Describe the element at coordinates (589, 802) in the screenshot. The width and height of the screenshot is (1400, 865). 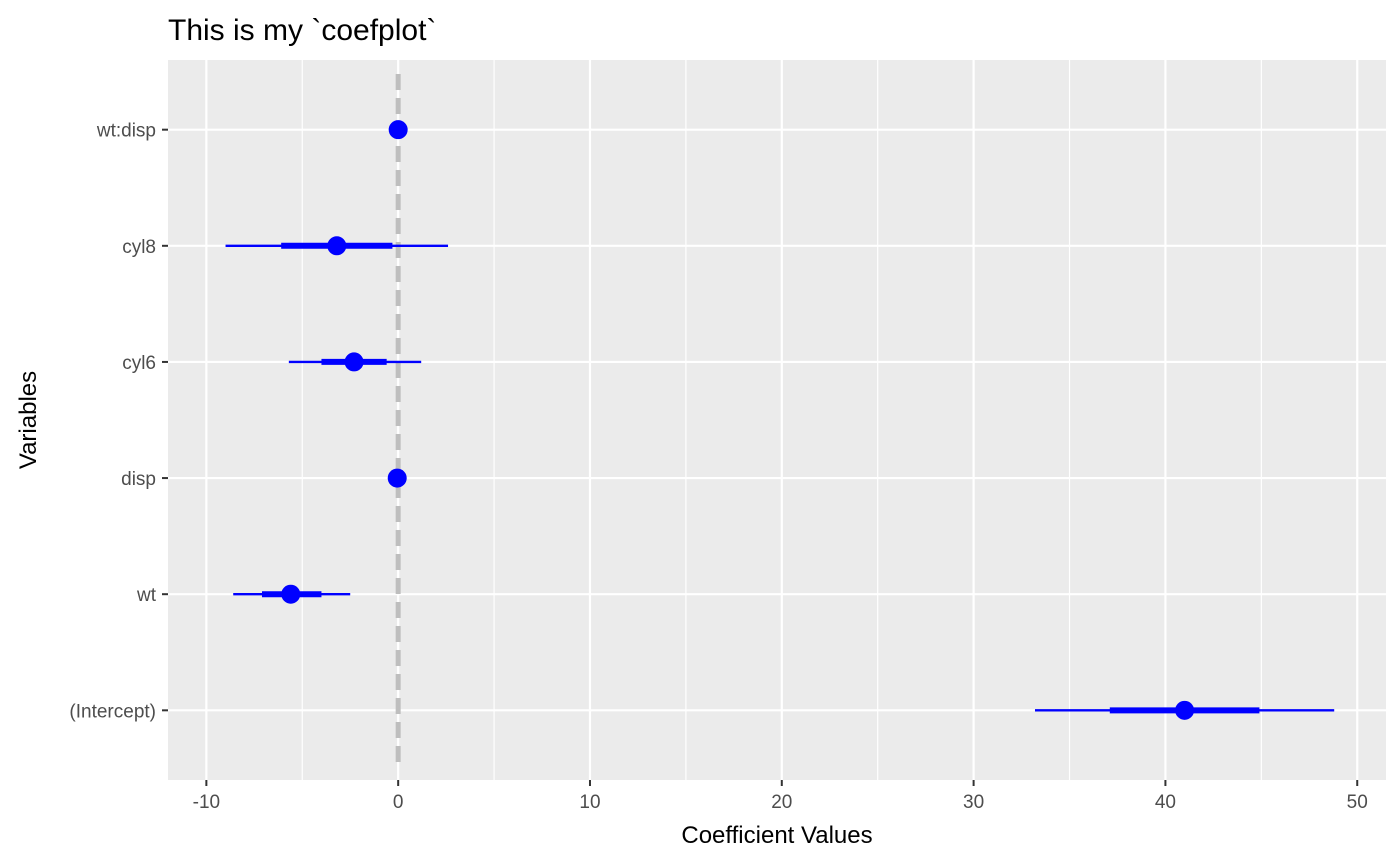
I see `x-tick-label: 10` at that location.